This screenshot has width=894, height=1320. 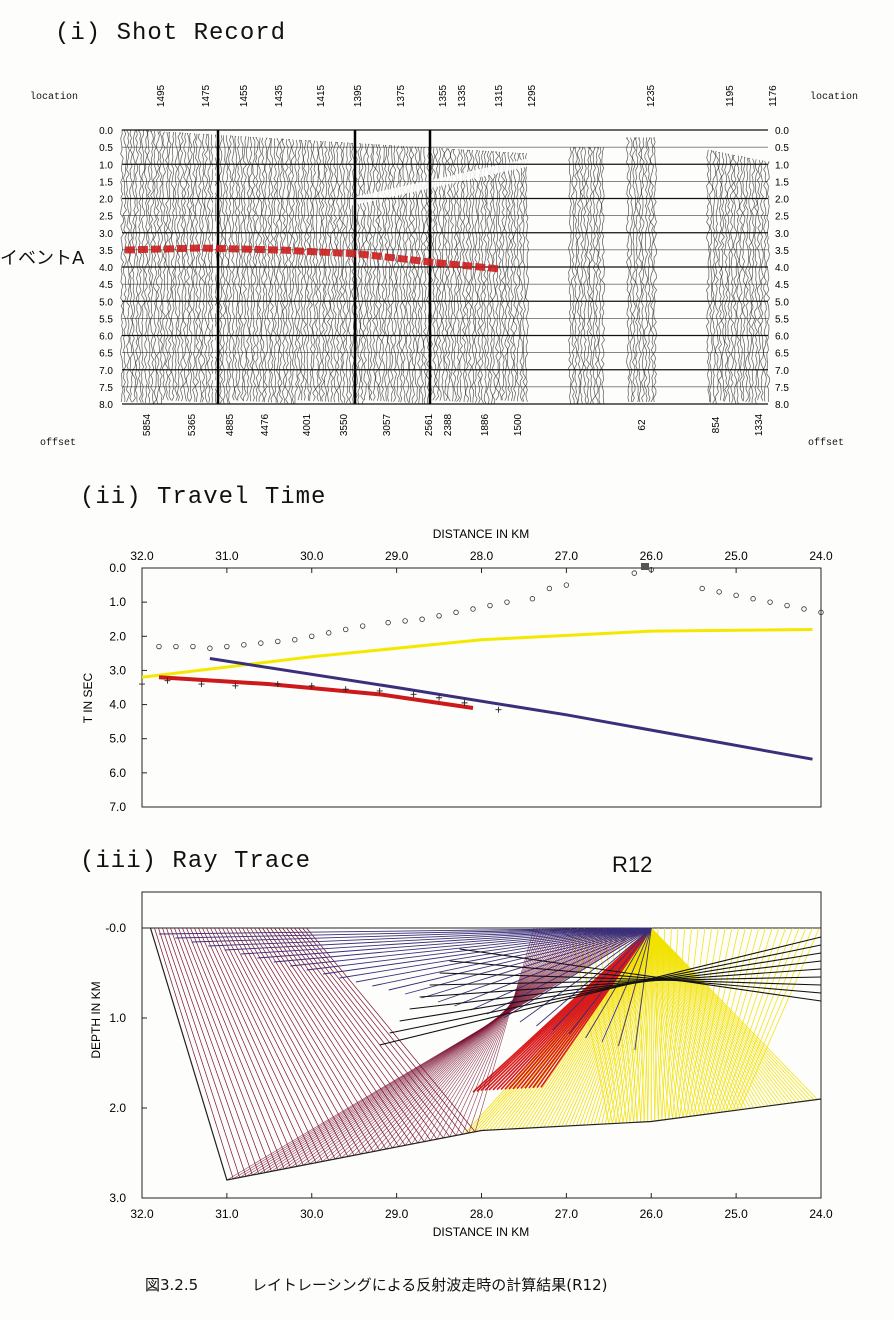 I want to click on tt-frame, so click(x=481, y=687).